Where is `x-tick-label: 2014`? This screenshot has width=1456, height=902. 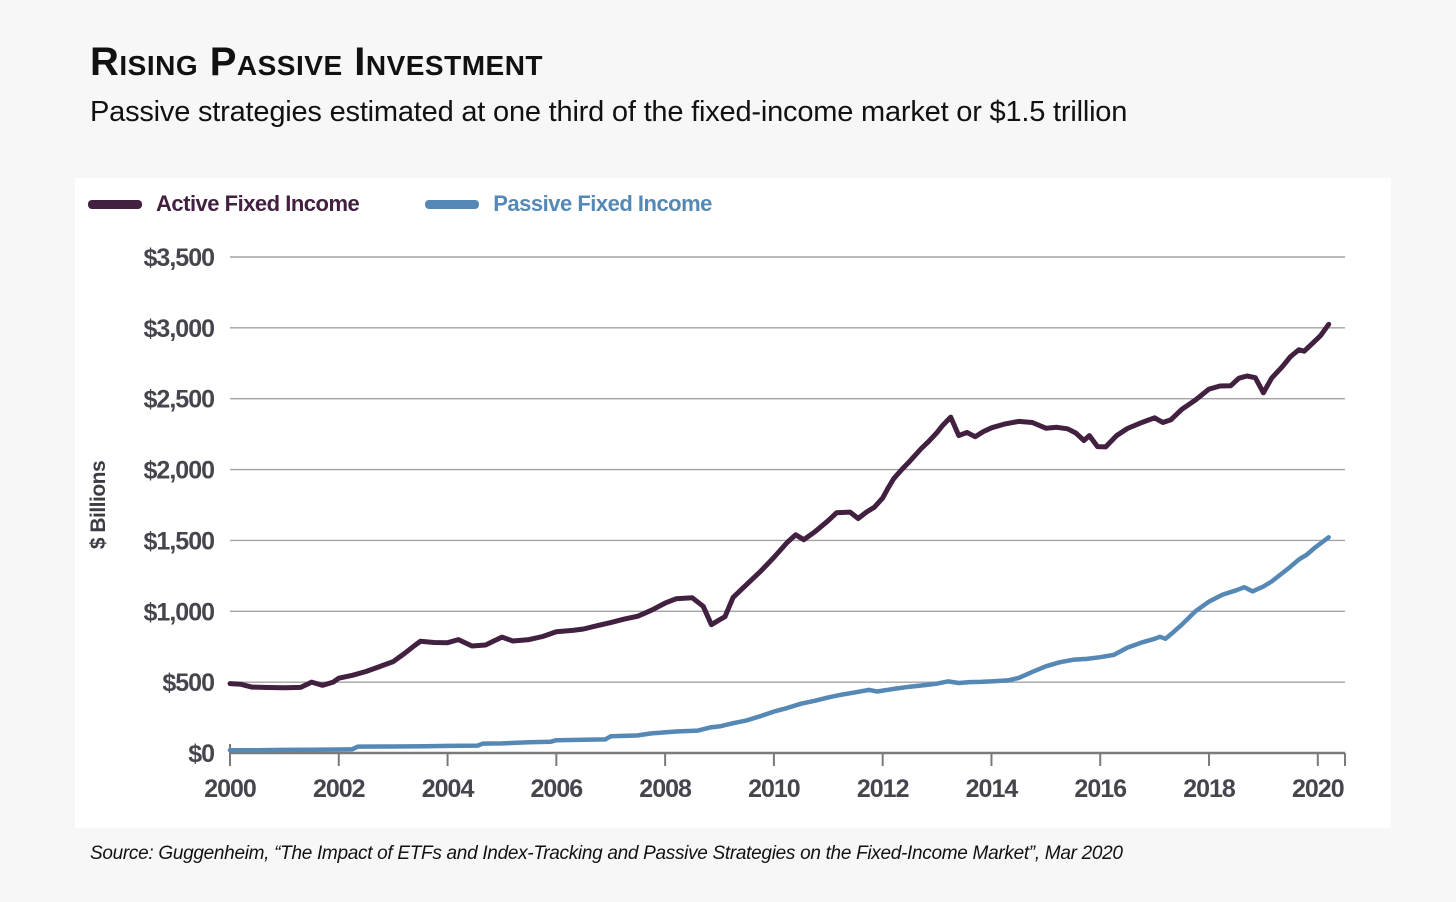 x-tick-label: 2014 is located at coordinates (992, 789).